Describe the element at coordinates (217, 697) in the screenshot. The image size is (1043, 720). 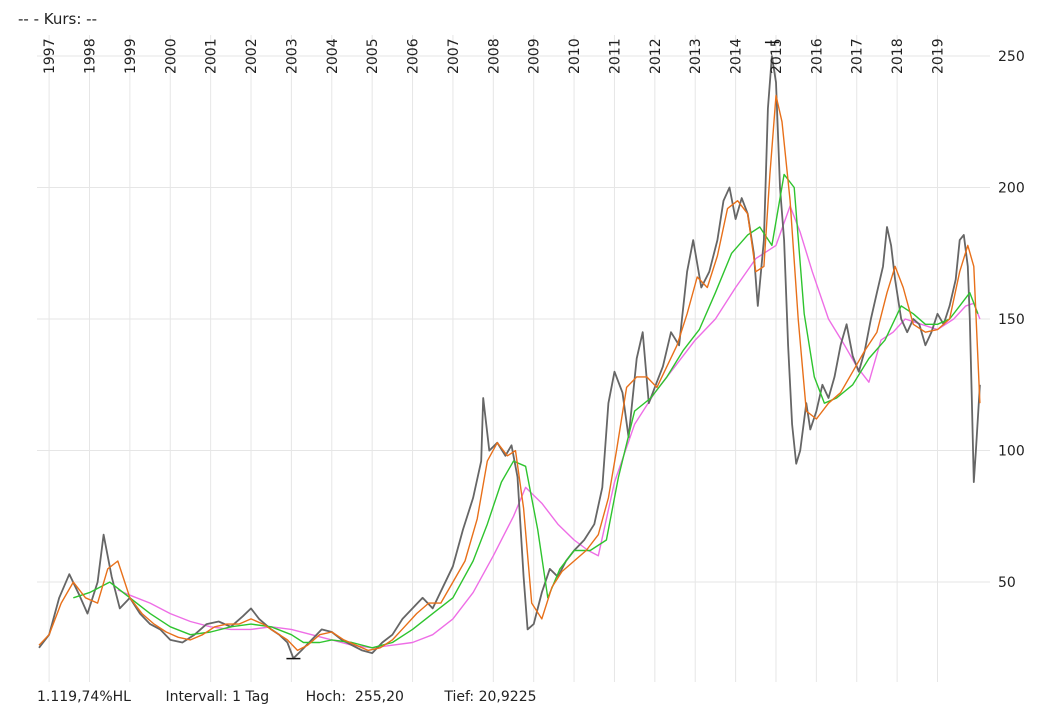
I see `interval-text: Intervall: 1 Tag` at that location.